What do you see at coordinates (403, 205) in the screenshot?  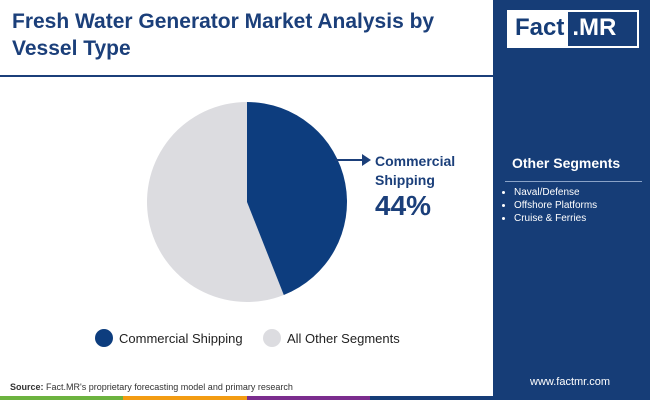 I see `callout-value: 44%` at bounding box center [403, 205].